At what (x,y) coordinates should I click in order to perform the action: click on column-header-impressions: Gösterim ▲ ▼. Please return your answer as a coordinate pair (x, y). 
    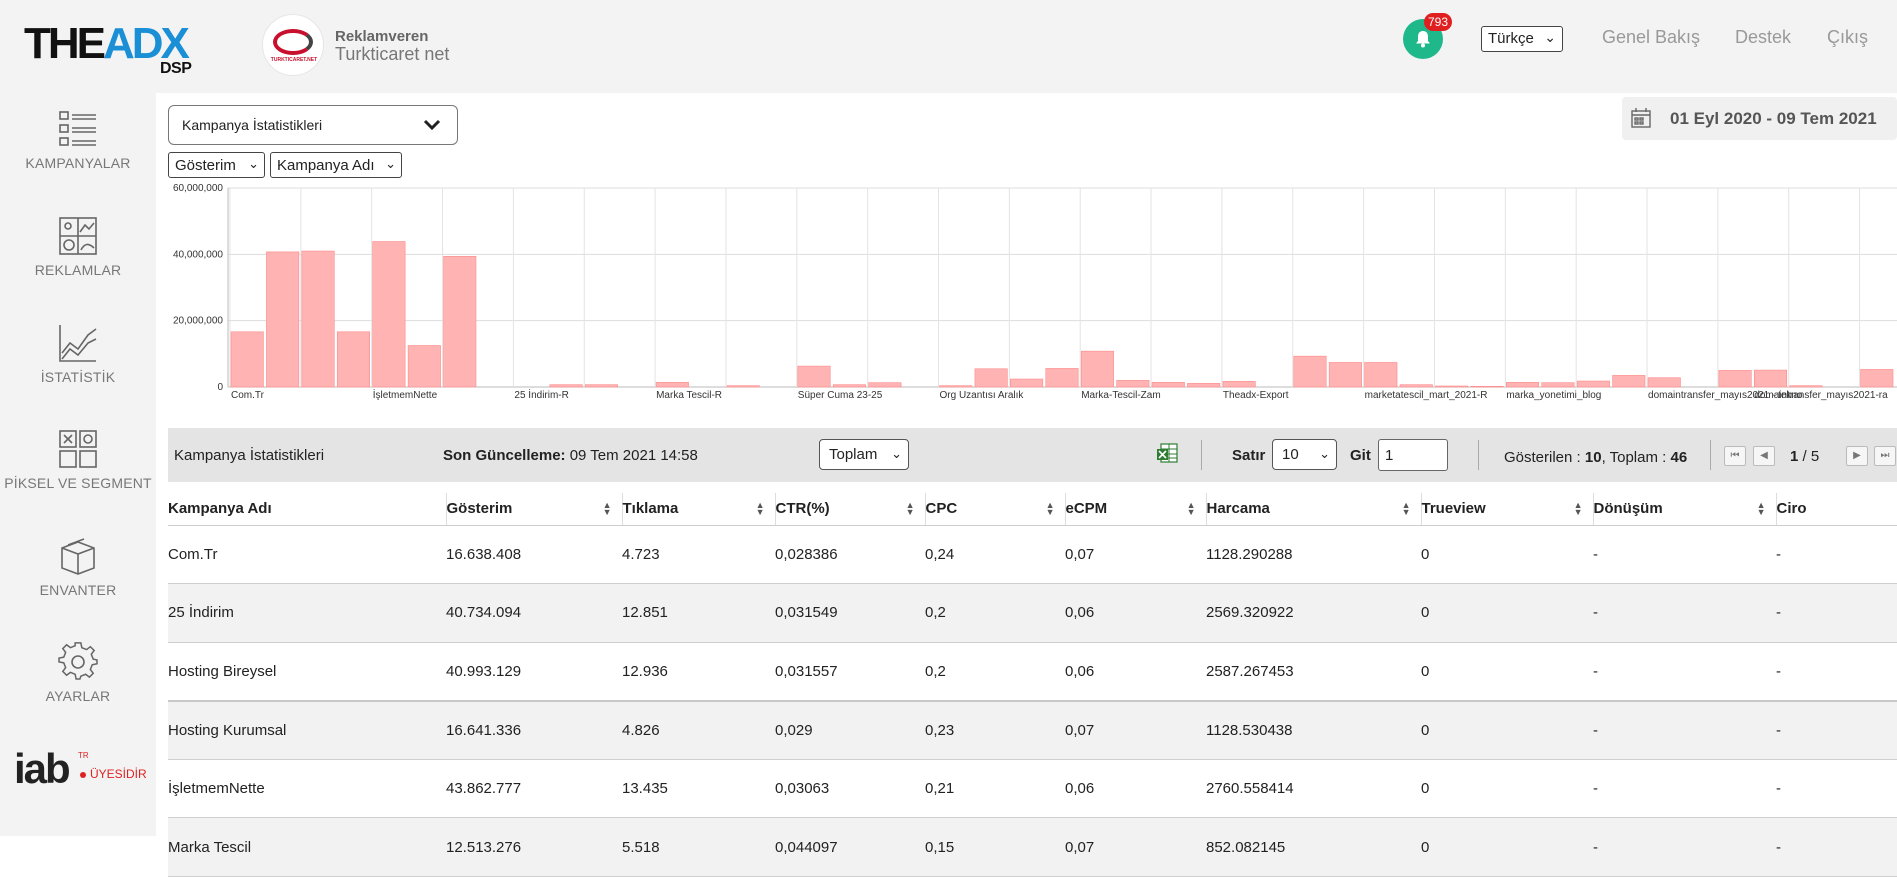
    Looking at the image, I should click on (533, 509).